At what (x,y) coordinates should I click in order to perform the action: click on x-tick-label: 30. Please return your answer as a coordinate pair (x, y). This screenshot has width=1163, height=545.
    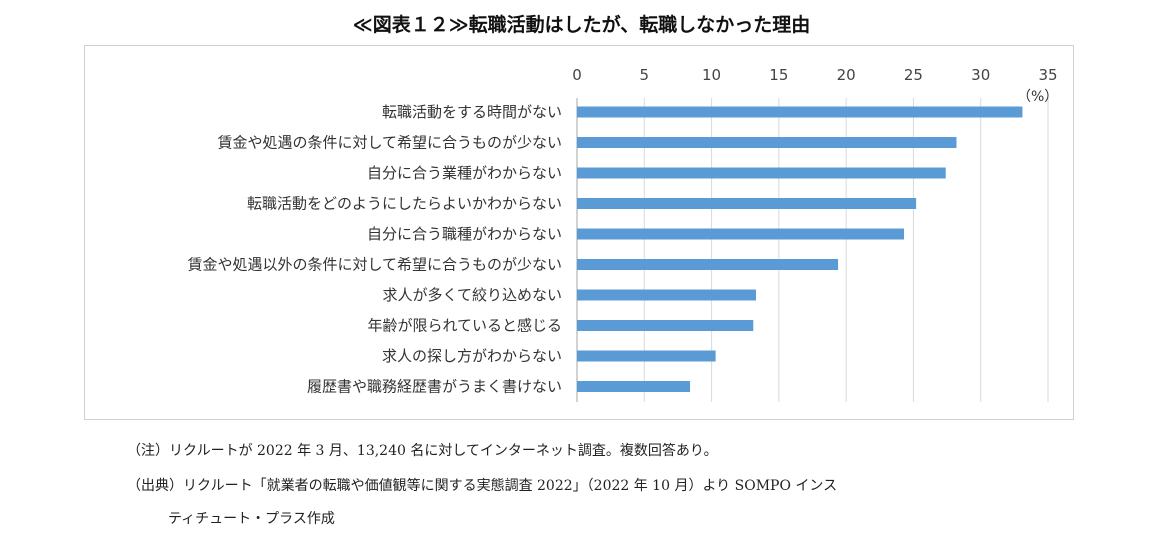
    Looking at the image, I should click on (980, 75).